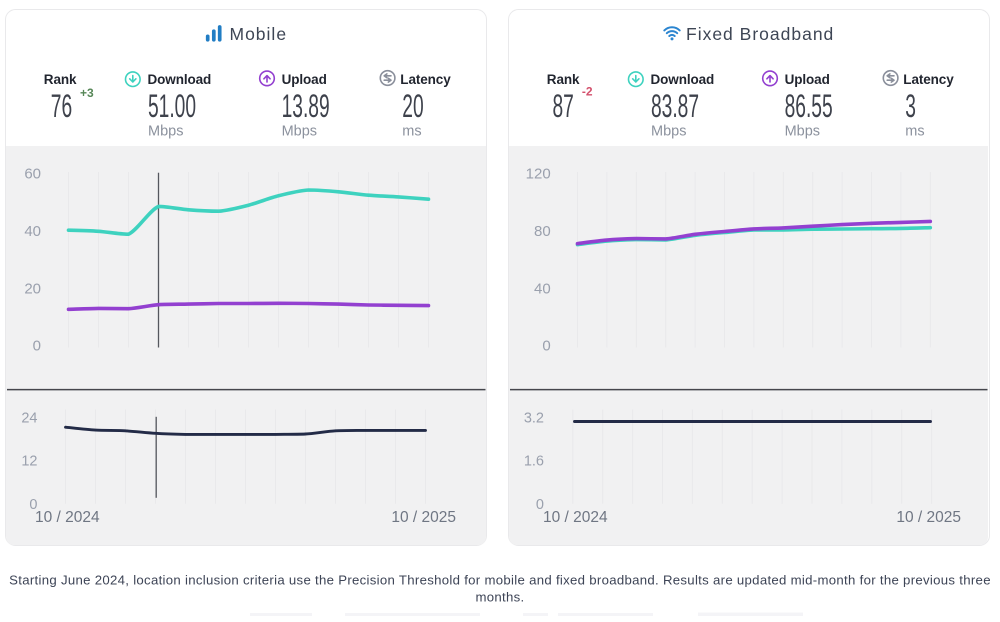 The image size is (1000, 622). I want to click on svg-text: 120, so click(538, 174).